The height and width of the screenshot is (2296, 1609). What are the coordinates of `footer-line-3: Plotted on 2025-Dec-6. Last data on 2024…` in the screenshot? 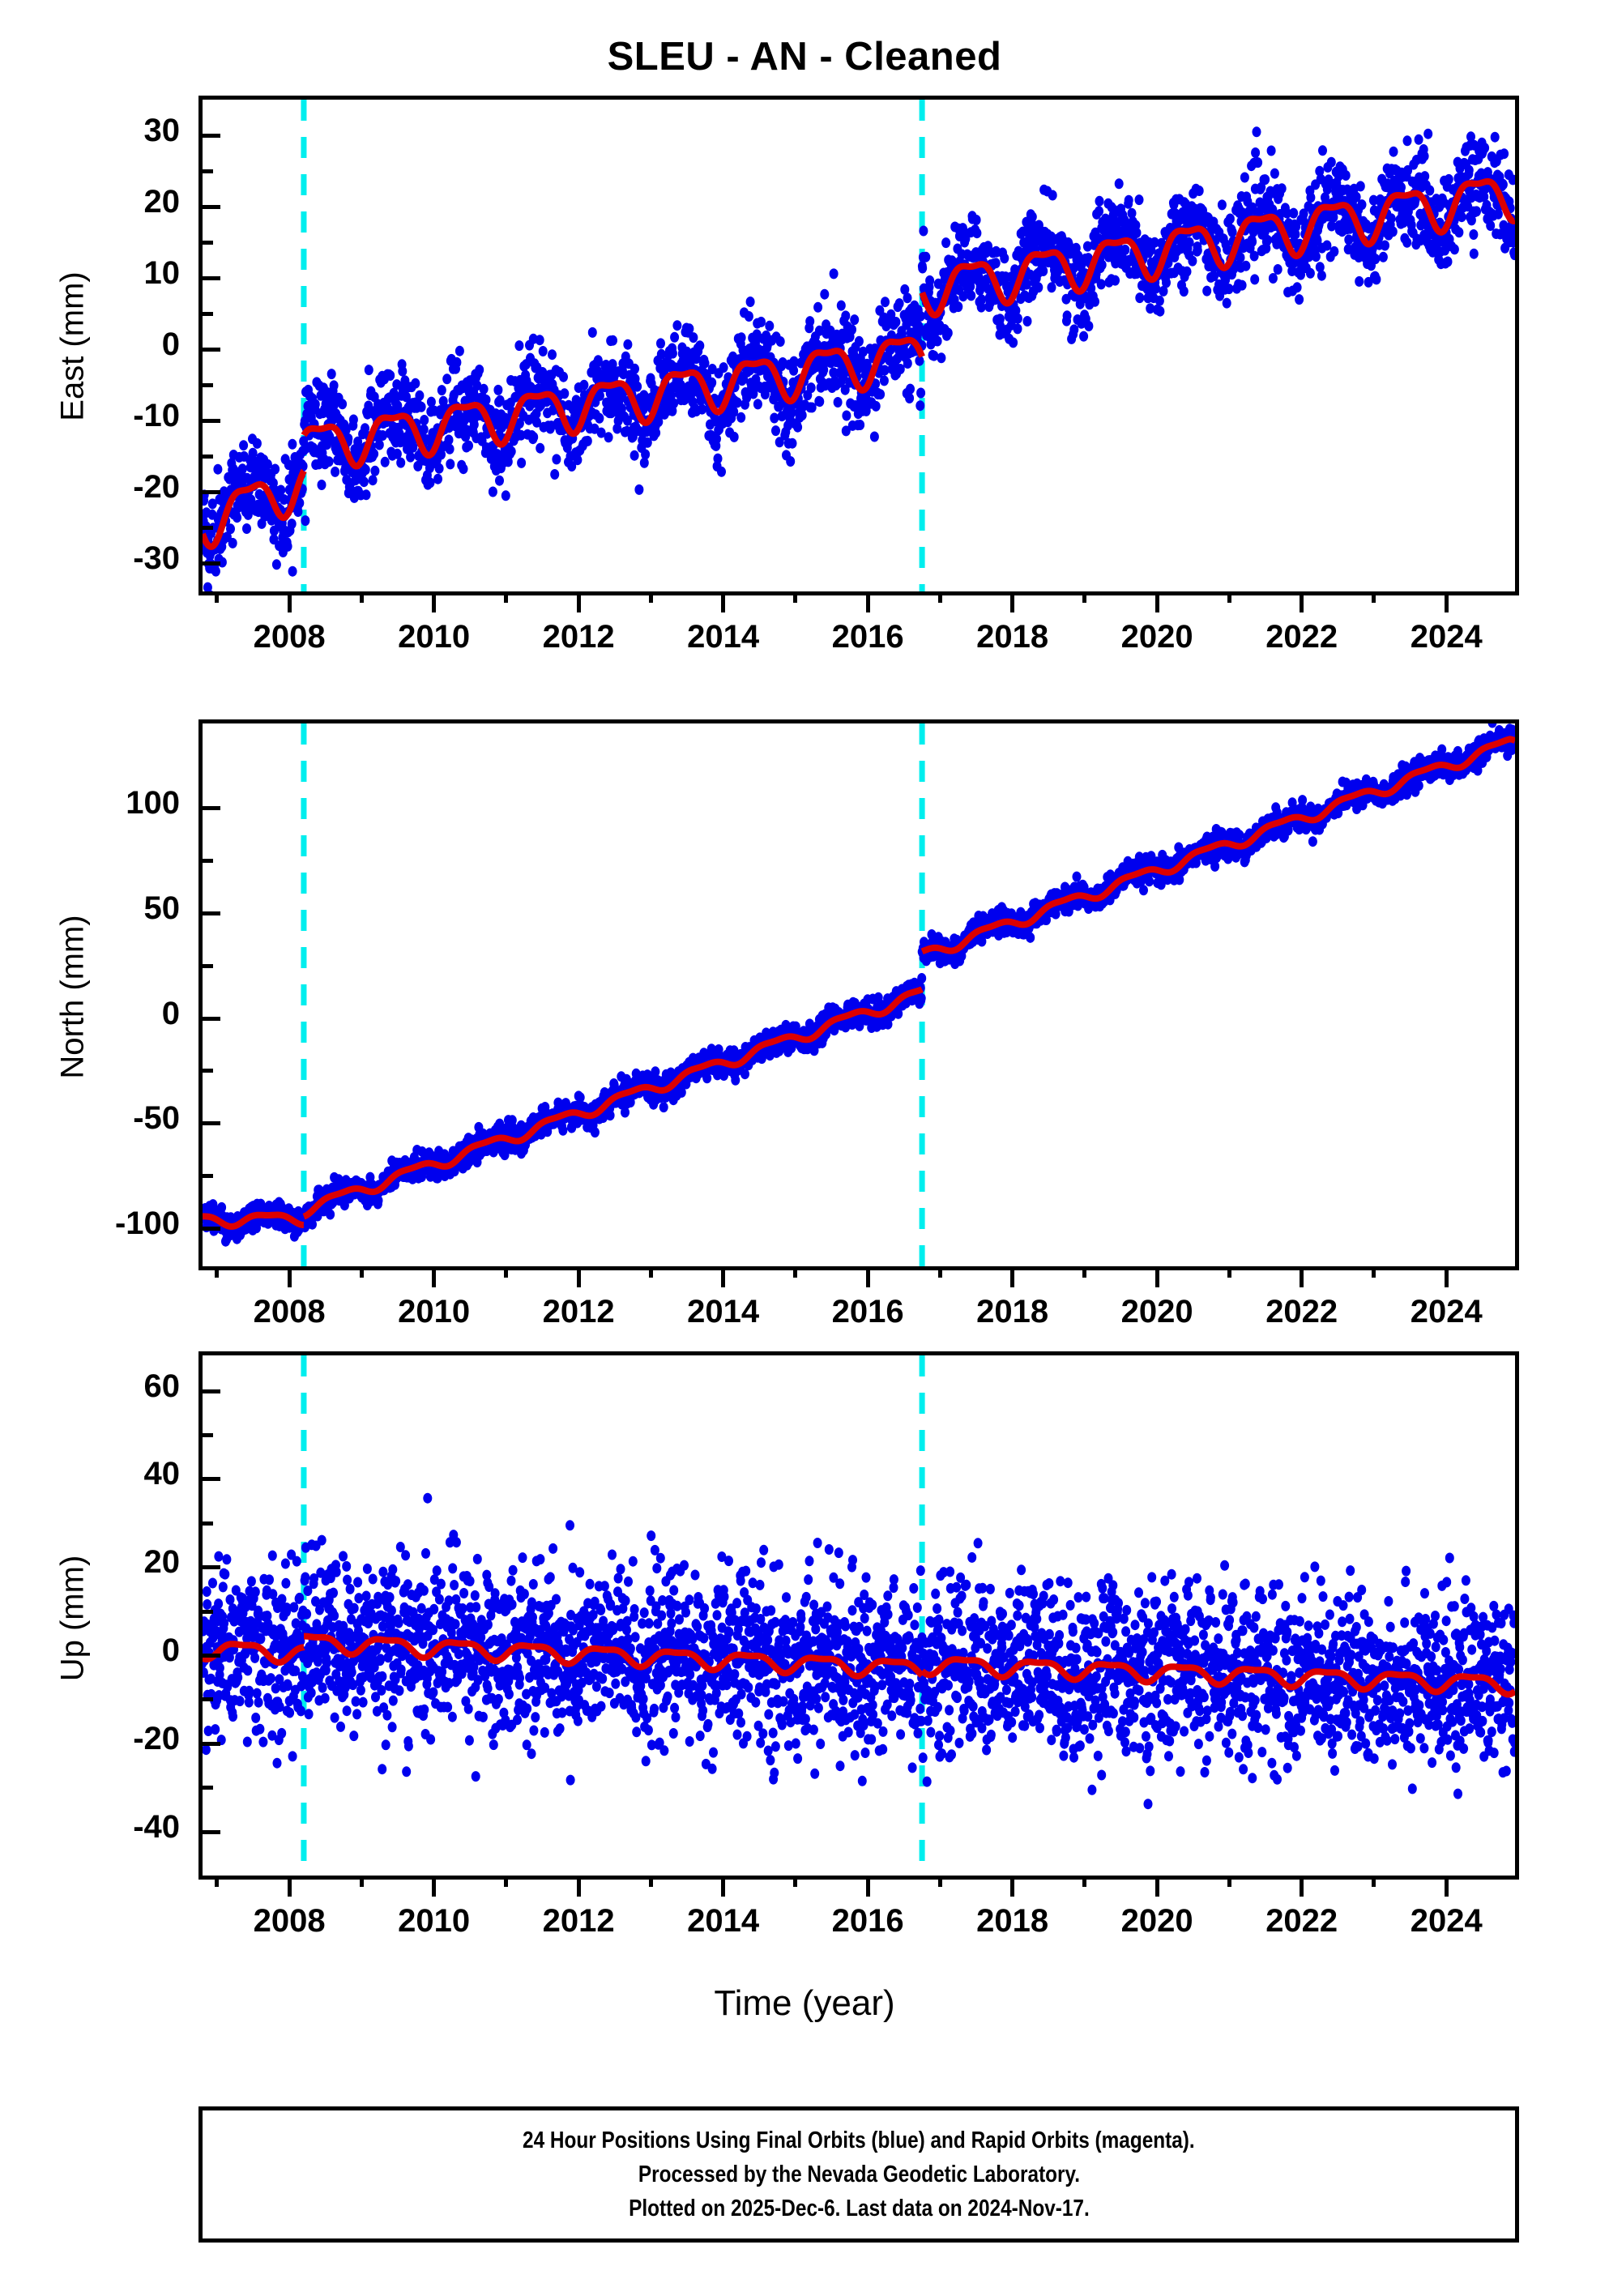 It's located at (860, 2208).